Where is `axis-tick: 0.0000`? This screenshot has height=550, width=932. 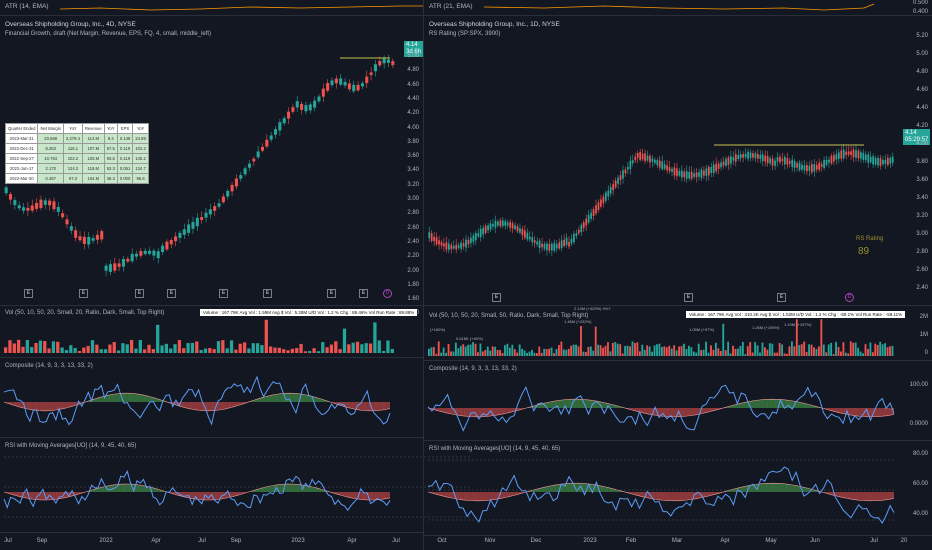
axis-tick: 0.0000 is located at coordinates (918, 424).